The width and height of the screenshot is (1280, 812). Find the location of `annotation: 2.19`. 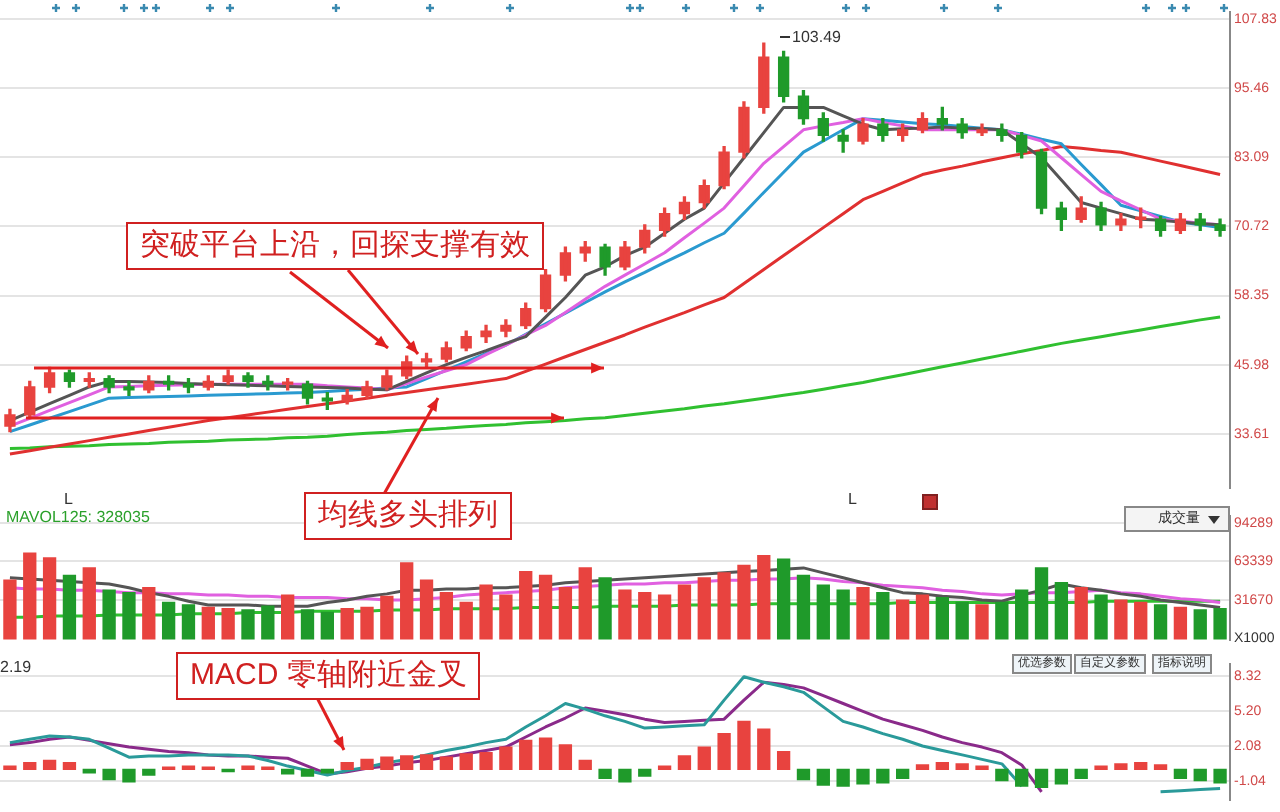

annotation: 2.19 is located at coordinates (16, 667).